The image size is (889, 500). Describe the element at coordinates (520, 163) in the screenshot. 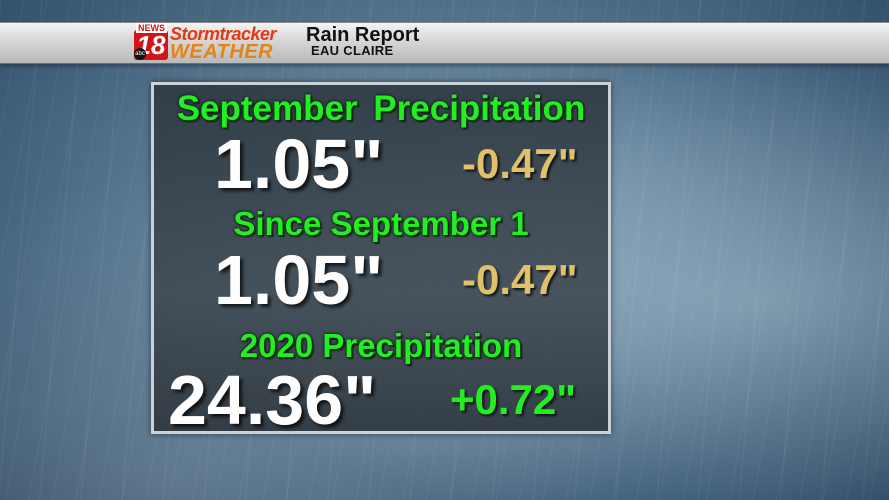

I see `september-departure: -0.47"` at that location.